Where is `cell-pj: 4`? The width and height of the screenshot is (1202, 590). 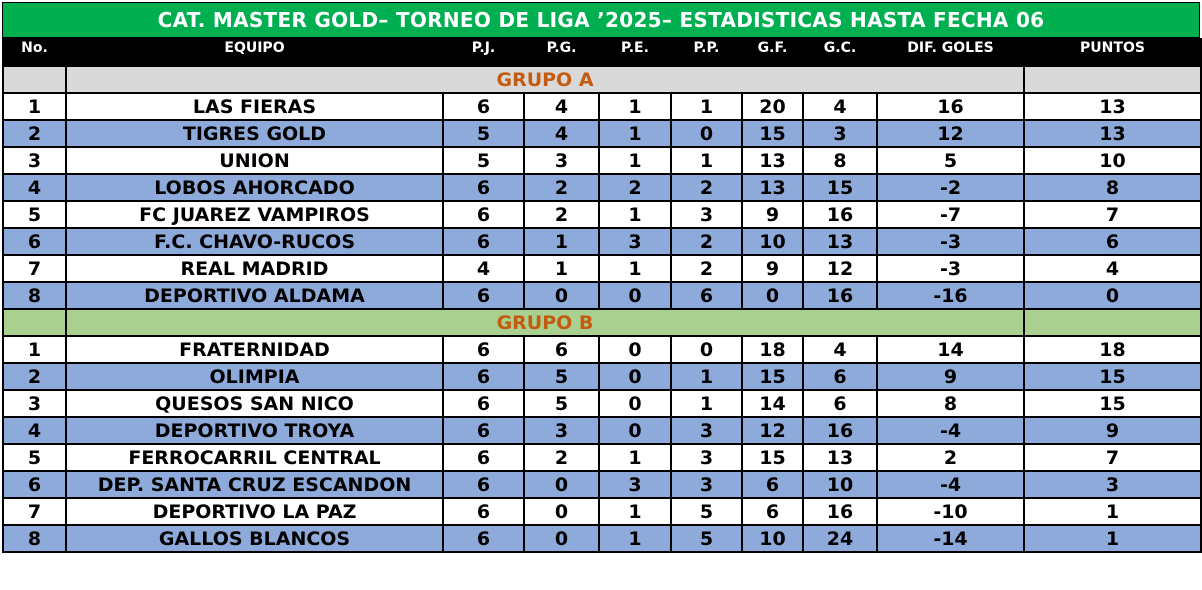 cell-pj: 4 is located at coordinates (483, 268).